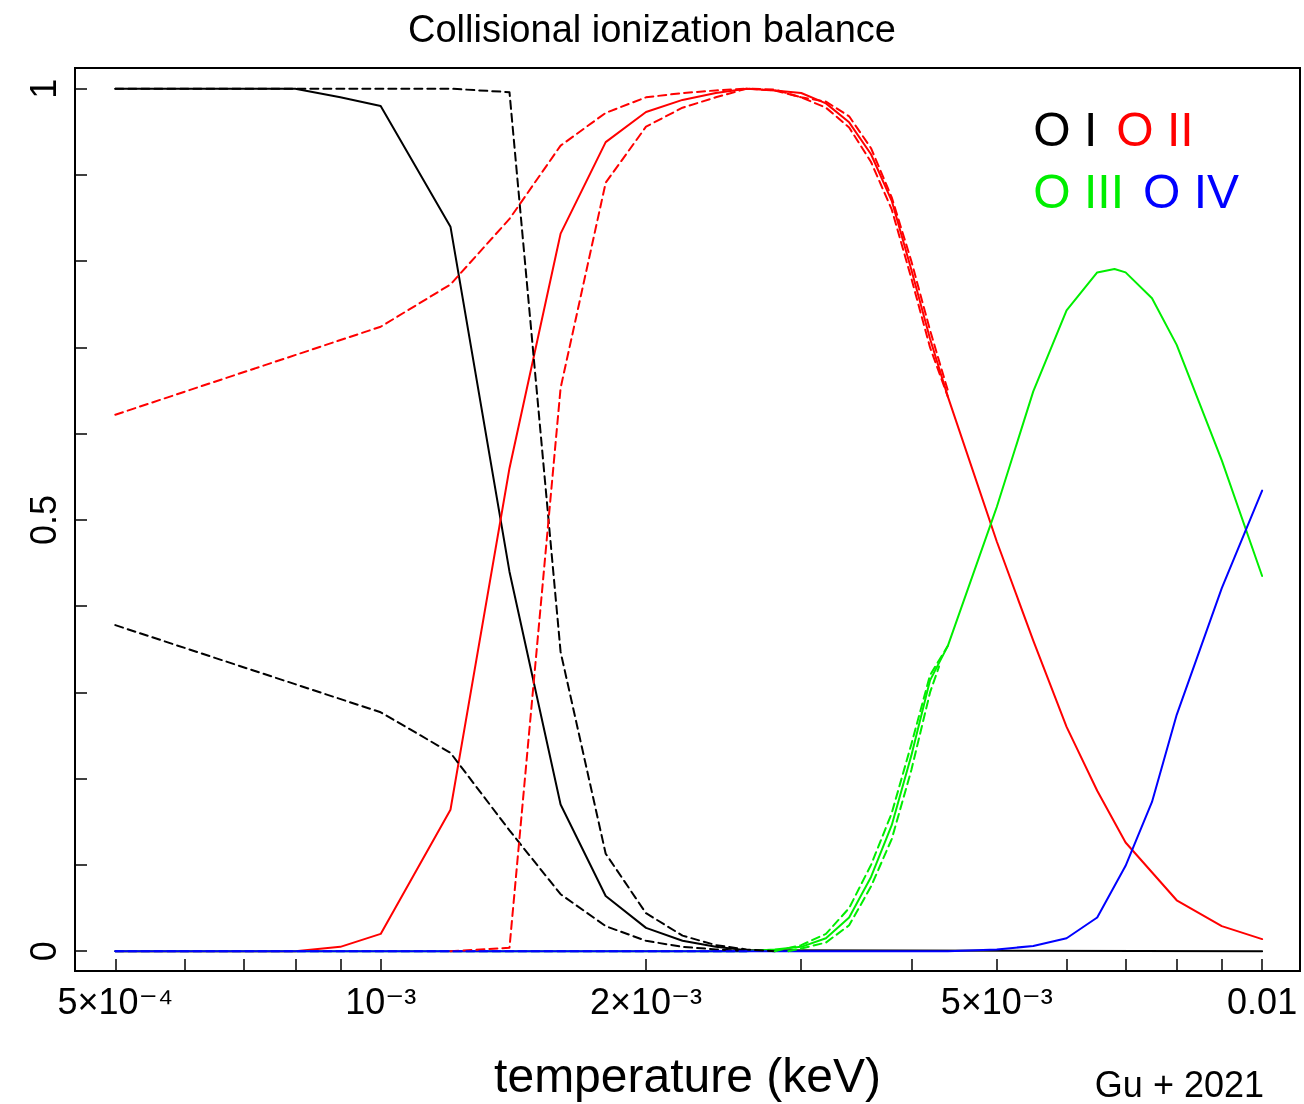 The width and height of the screenshot is (1304, 1104). I want to click on chart-title: Collisional ionization balance, so click(652, 29).